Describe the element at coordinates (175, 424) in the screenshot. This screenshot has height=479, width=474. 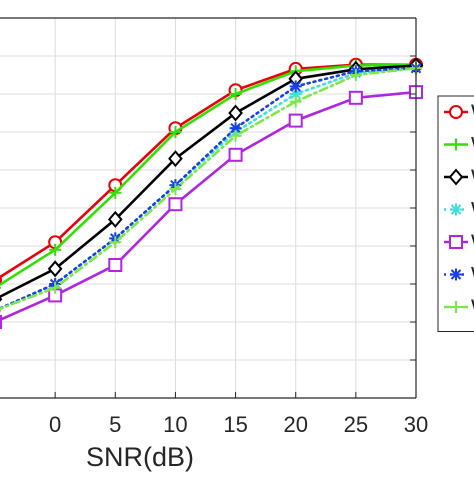
I see `x-tick-label: 10` at that location.